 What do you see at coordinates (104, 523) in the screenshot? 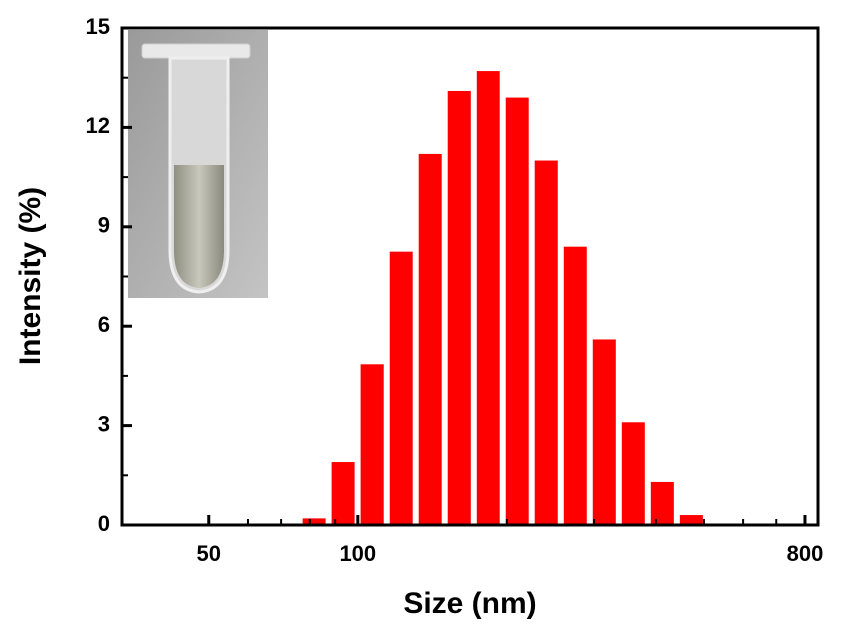
I see `y-tick-label: 0` at bounding box center [104, 523].